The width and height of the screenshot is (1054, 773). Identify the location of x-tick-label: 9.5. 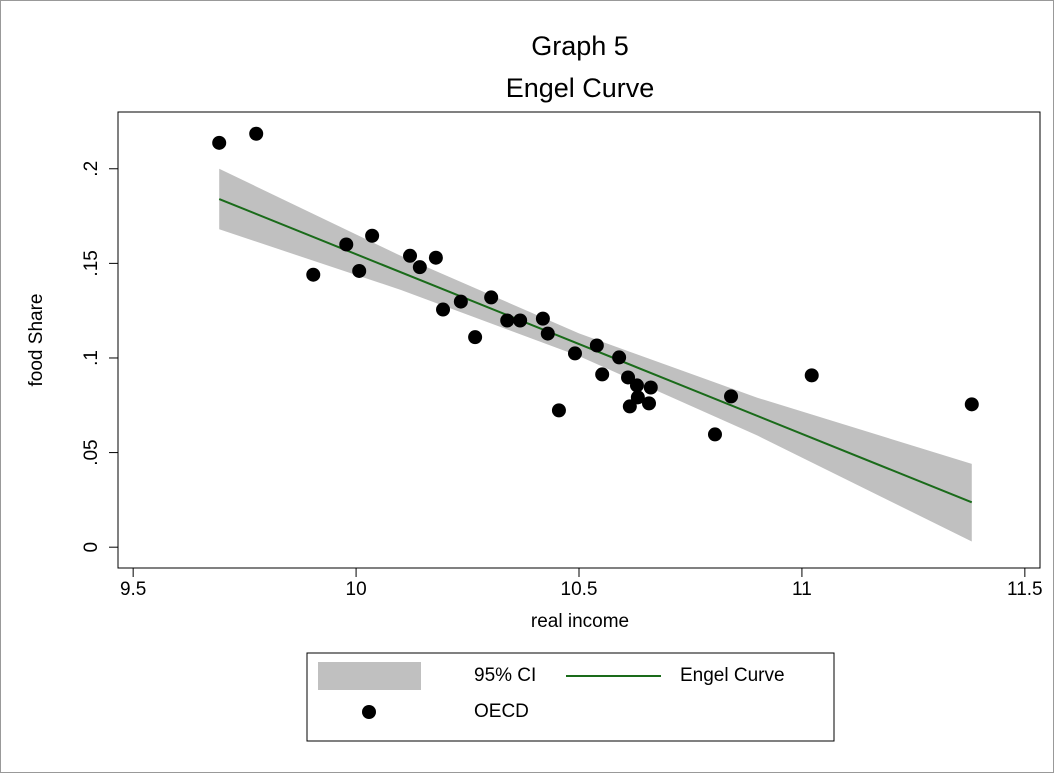
(133, 589).